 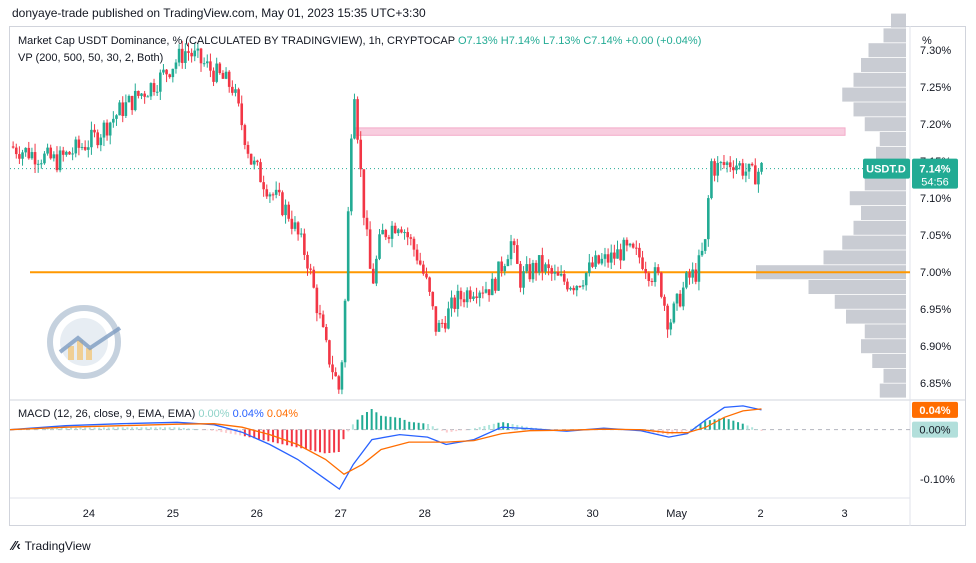 I want to click on tradingview-logo: ⁄⁄‹ TradingView, so click(x=51, y=545).